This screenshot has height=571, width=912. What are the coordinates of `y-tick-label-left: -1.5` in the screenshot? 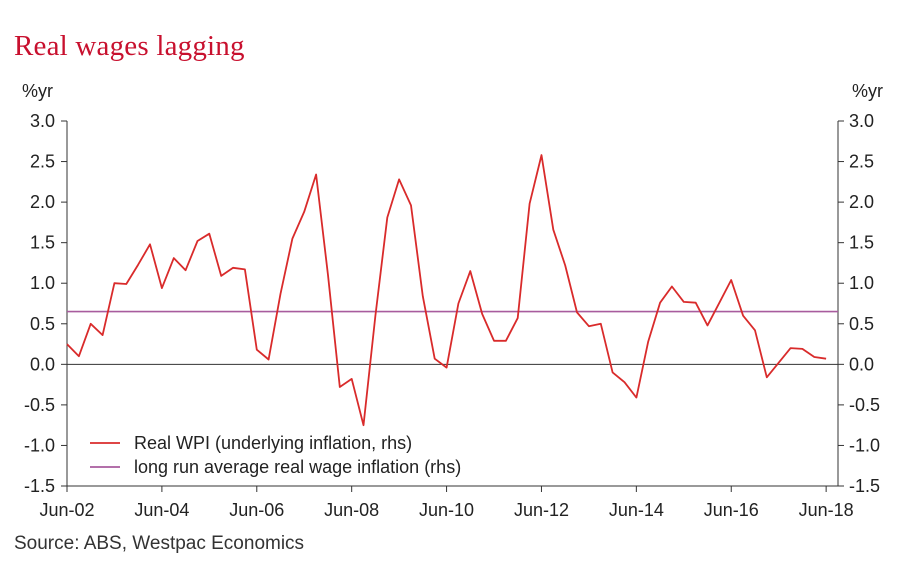 It's located at (39, 486).